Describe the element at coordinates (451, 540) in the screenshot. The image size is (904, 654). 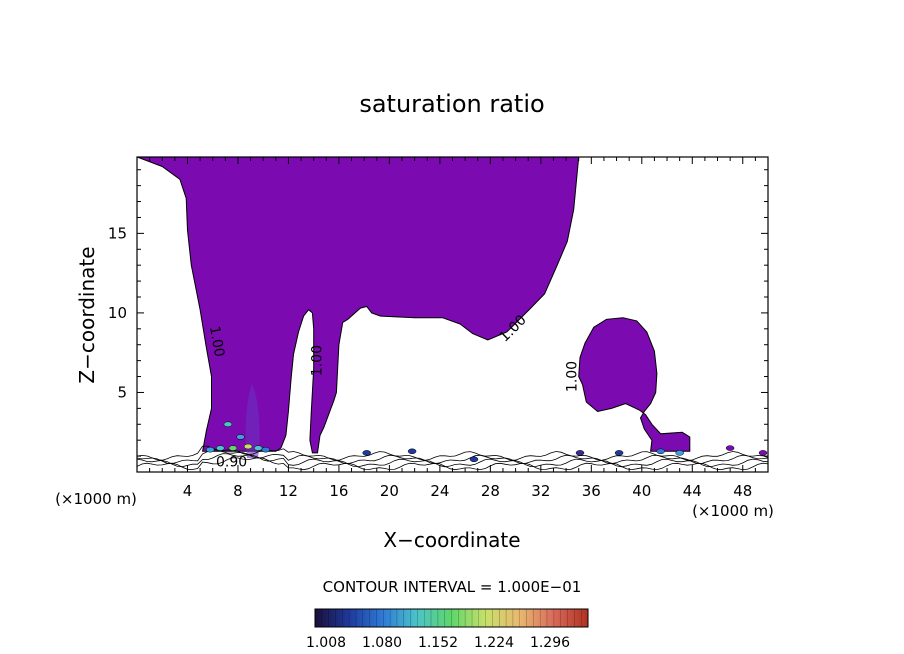
I see `x-axis-label: X−coordinate` at that location.